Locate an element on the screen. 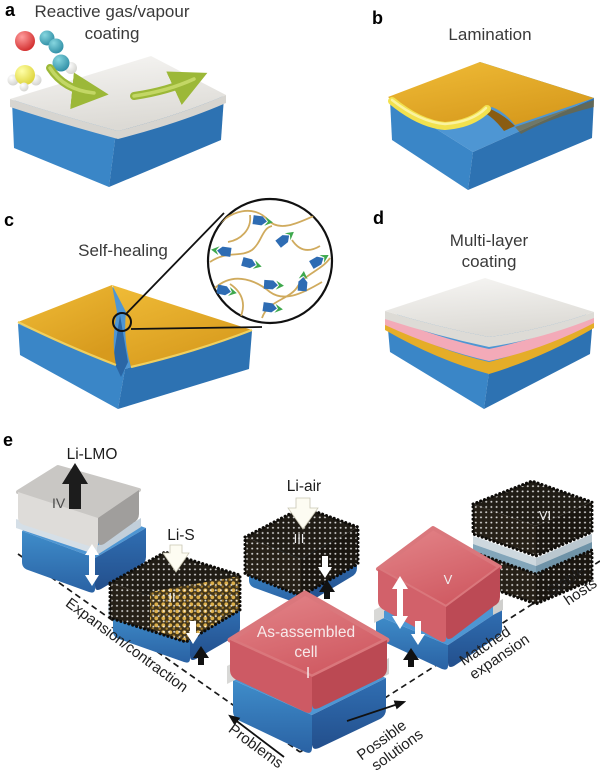 The image size is (600, 784). li-air-label: Li-air is located at coordinates (304, 486).